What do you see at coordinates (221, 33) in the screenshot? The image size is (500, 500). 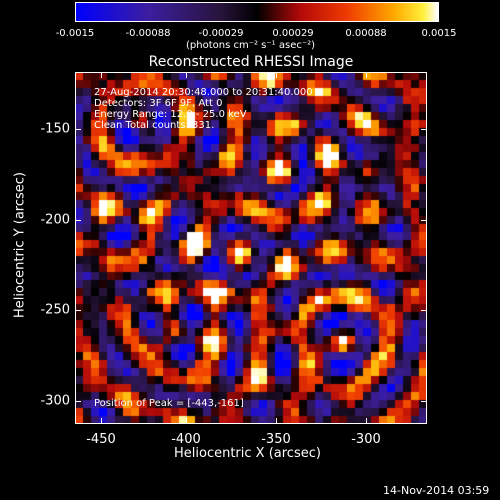 I see `colorbar-tick-label: -0.00029` at bounding box center [221, 33].